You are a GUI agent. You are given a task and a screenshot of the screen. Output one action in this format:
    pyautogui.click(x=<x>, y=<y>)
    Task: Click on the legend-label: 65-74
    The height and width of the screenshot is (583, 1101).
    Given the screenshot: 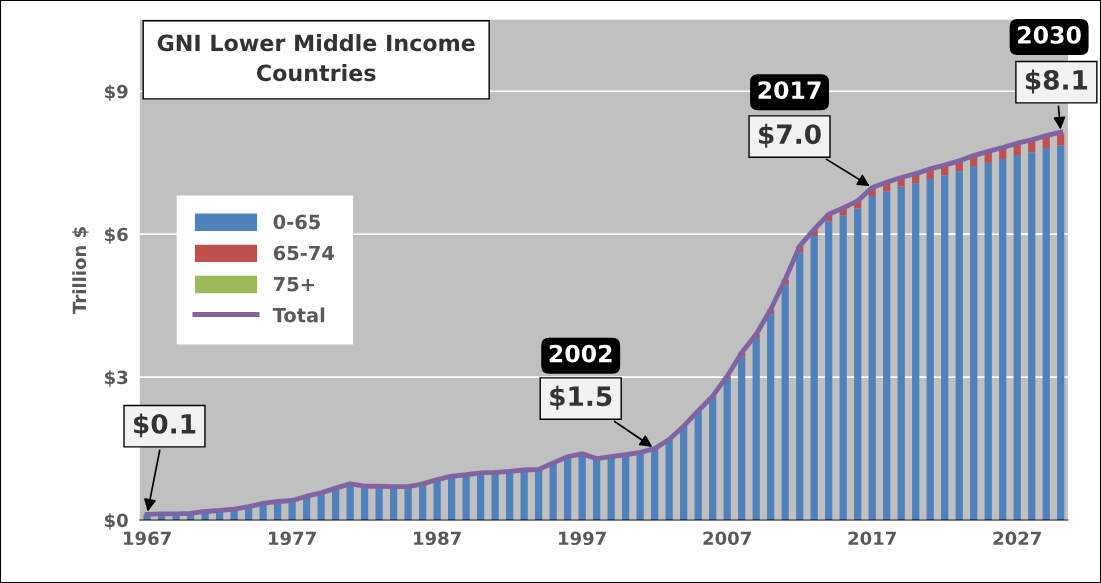 What is the action you would take?
    pyautogui.click(x=303, y=253)
    